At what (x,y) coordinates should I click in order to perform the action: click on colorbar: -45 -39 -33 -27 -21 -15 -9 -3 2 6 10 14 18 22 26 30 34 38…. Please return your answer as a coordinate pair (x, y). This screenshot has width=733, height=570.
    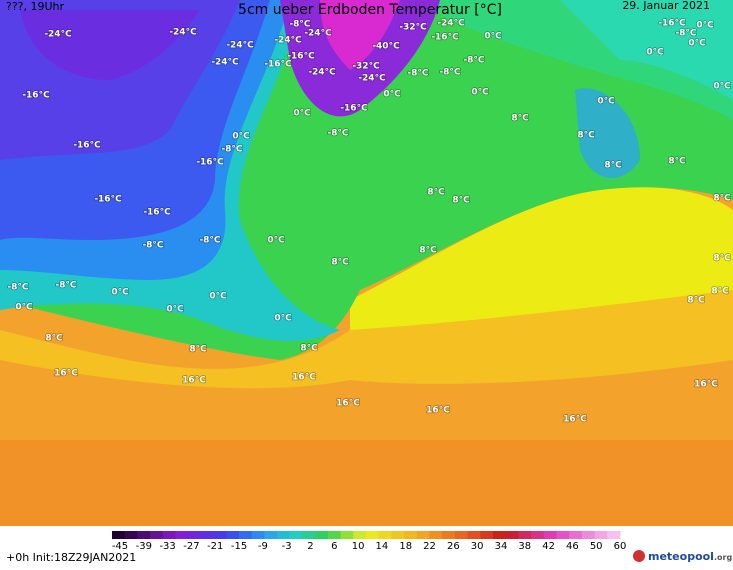
    Looking at the image, I should click on (369, 541).